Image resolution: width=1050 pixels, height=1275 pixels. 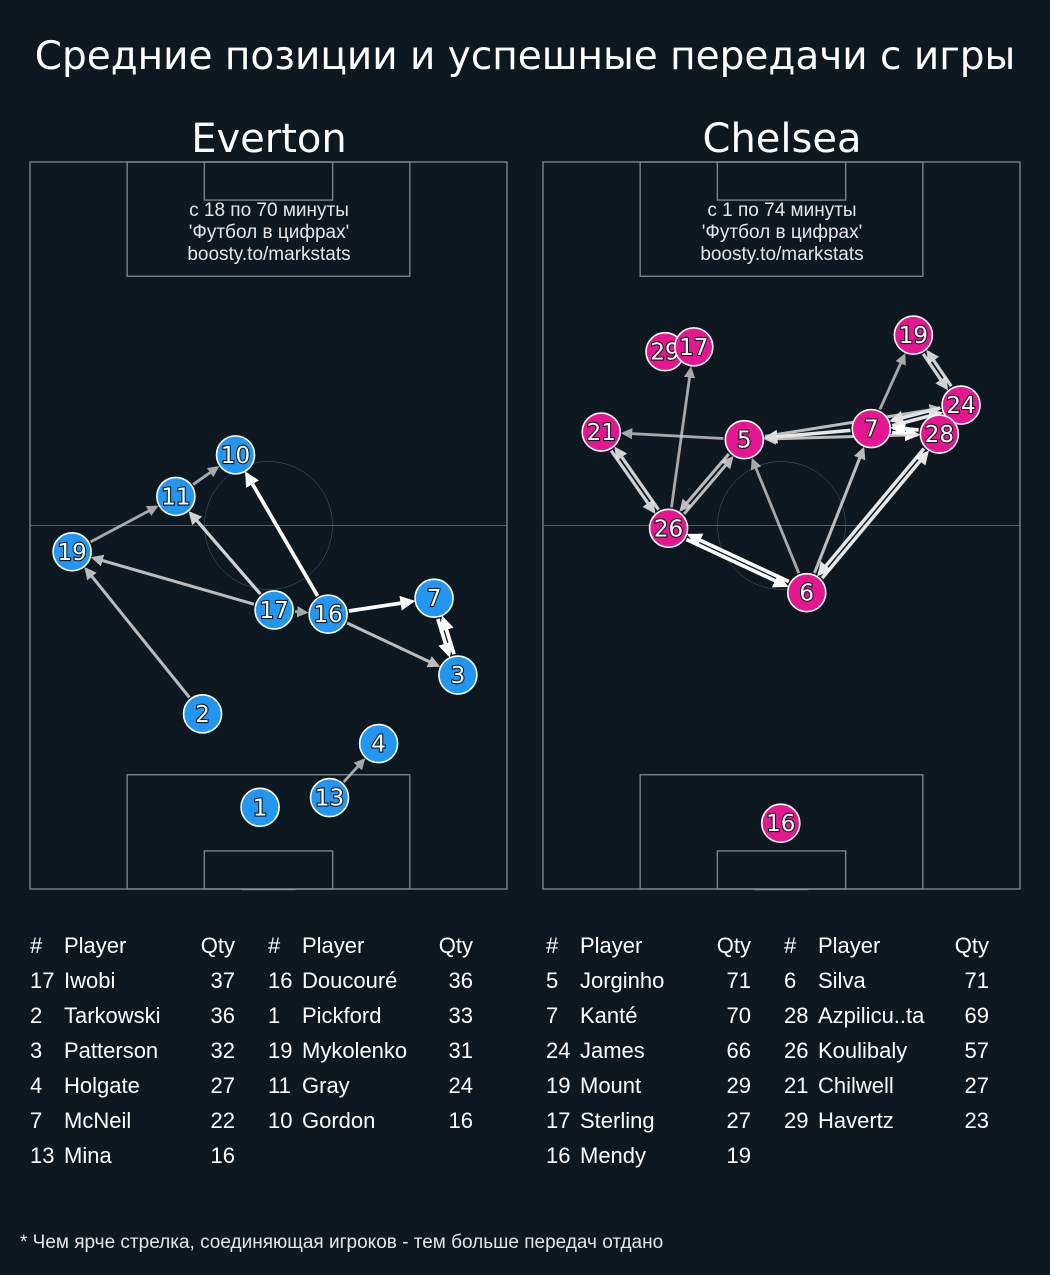 I want to click on center-circle, so click(x=268, y=525).